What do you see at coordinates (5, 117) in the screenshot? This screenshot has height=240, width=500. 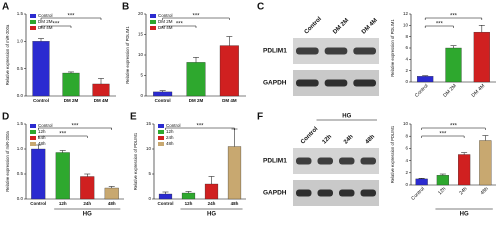 I see `panel-letter: D` at bounding box center [5, 117].